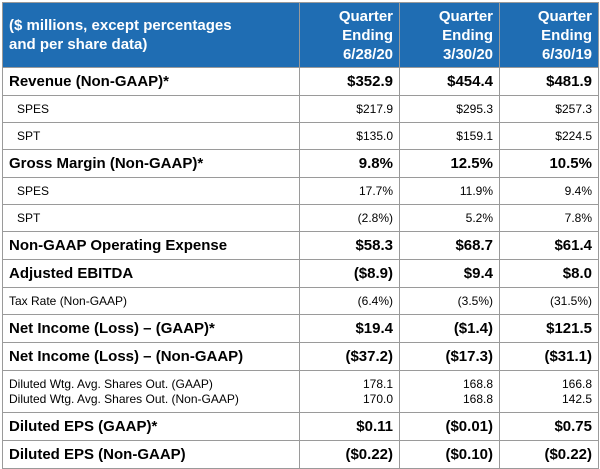 The height and width of the screenshot is (469, 600). What do you see at coordinates (549, 136) in the screenshot?
I see `value-cell: $224.5` at bounding box center [549, 136].